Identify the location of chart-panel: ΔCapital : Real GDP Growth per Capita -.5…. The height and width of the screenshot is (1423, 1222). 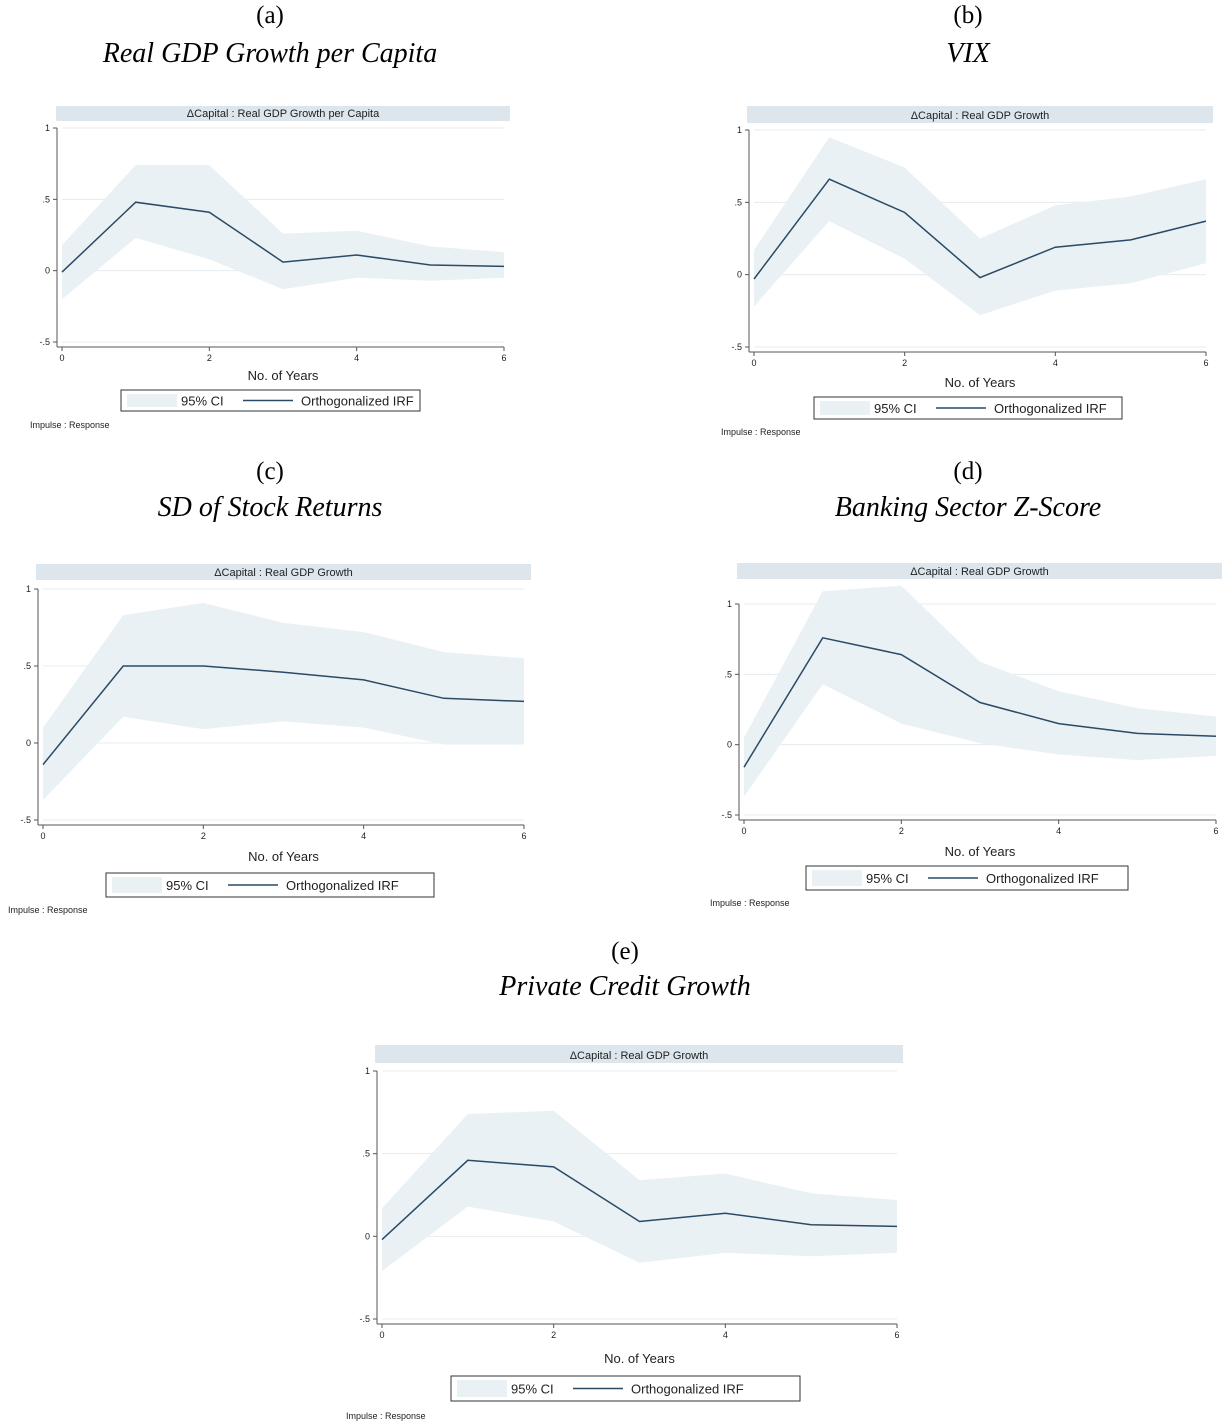
(270, 268).